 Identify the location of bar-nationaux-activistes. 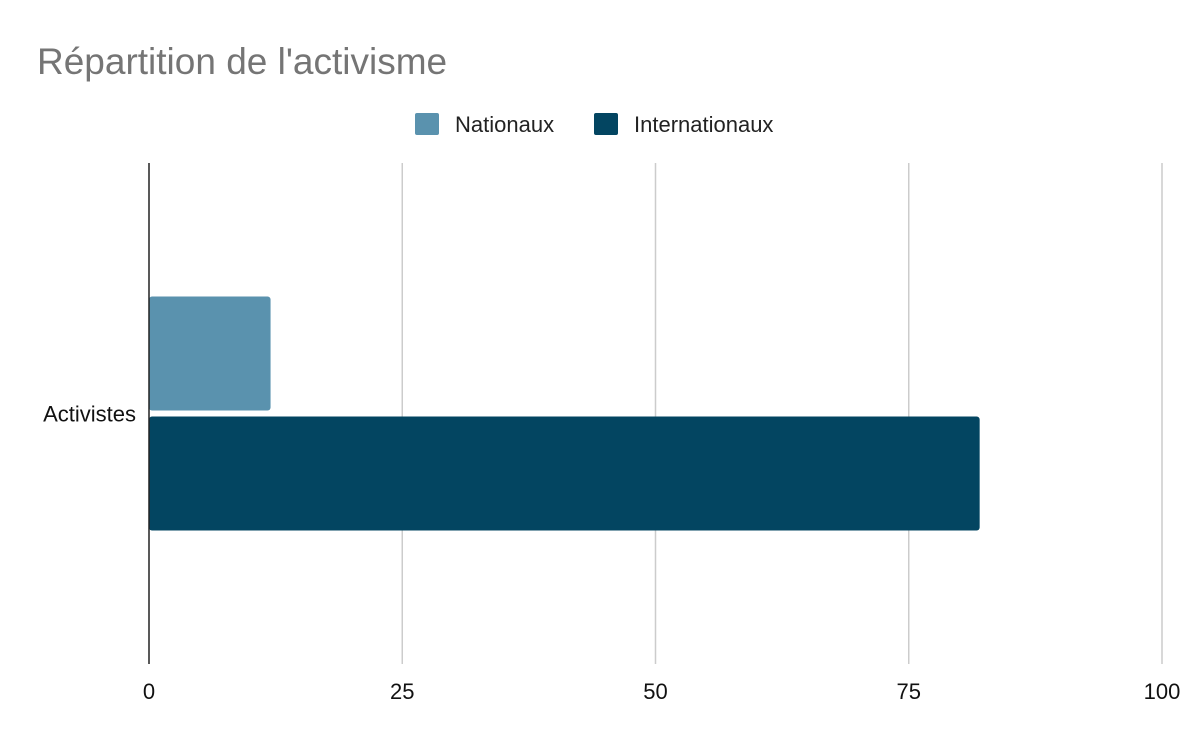
(210, 353).